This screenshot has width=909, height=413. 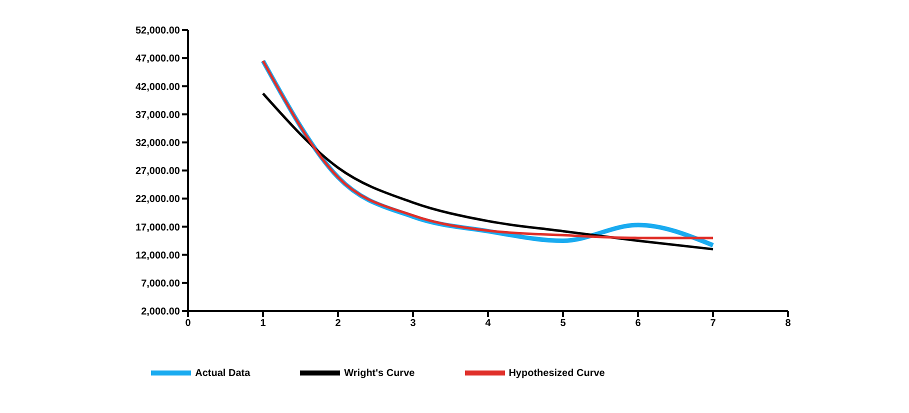 What do you see at coordinates (379, 373) in the screenshot?
I see `legend-label: Wright's Curve` at bounding box center [379, 373].